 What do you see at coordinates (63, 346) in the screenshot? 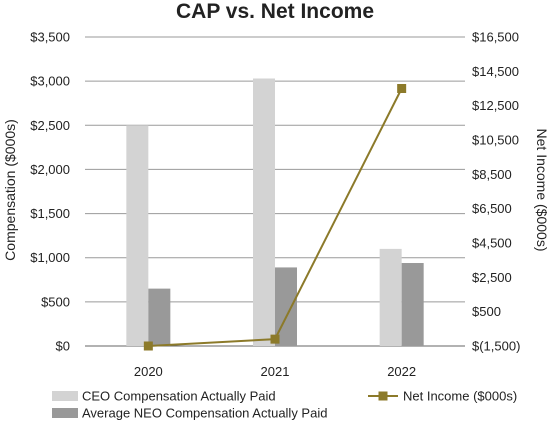
I see `left-tick-label: $0` at bounding box center [63, 346].